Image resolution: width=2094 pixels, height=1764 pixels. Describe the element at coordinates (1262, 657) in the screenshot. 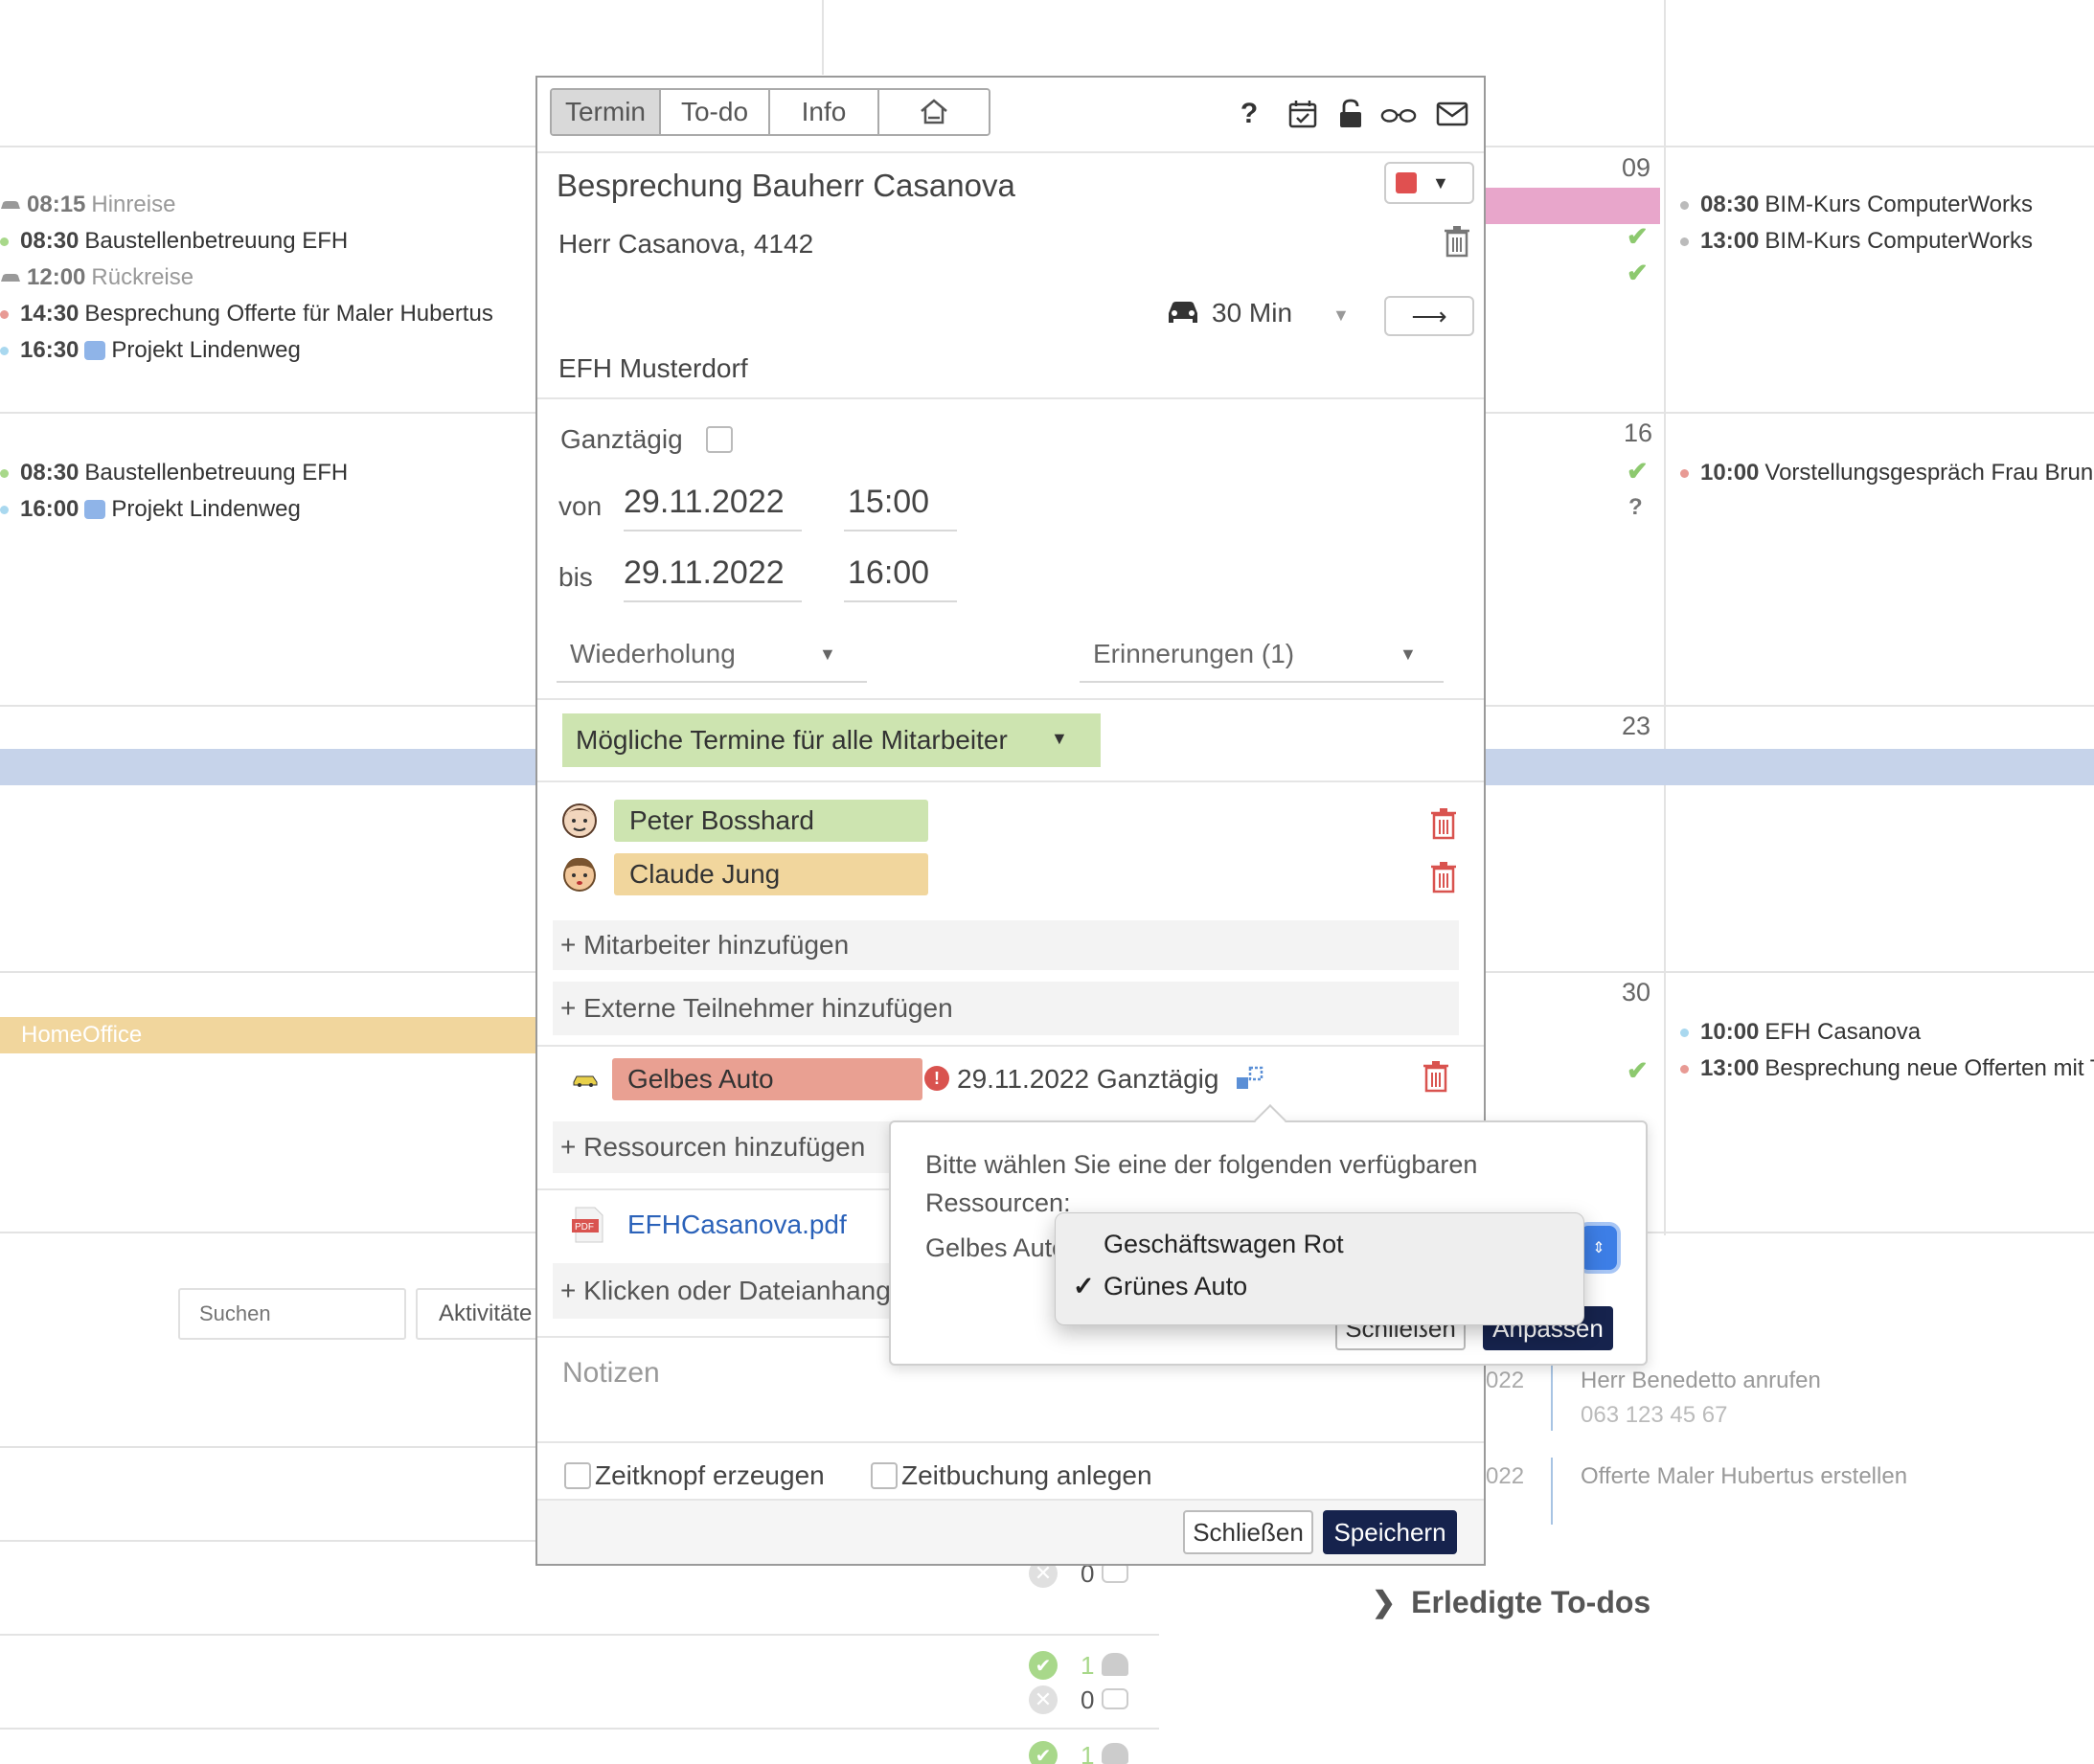

I see `reminders-dropdown: Erinnerungen (1) ▼` at that location.